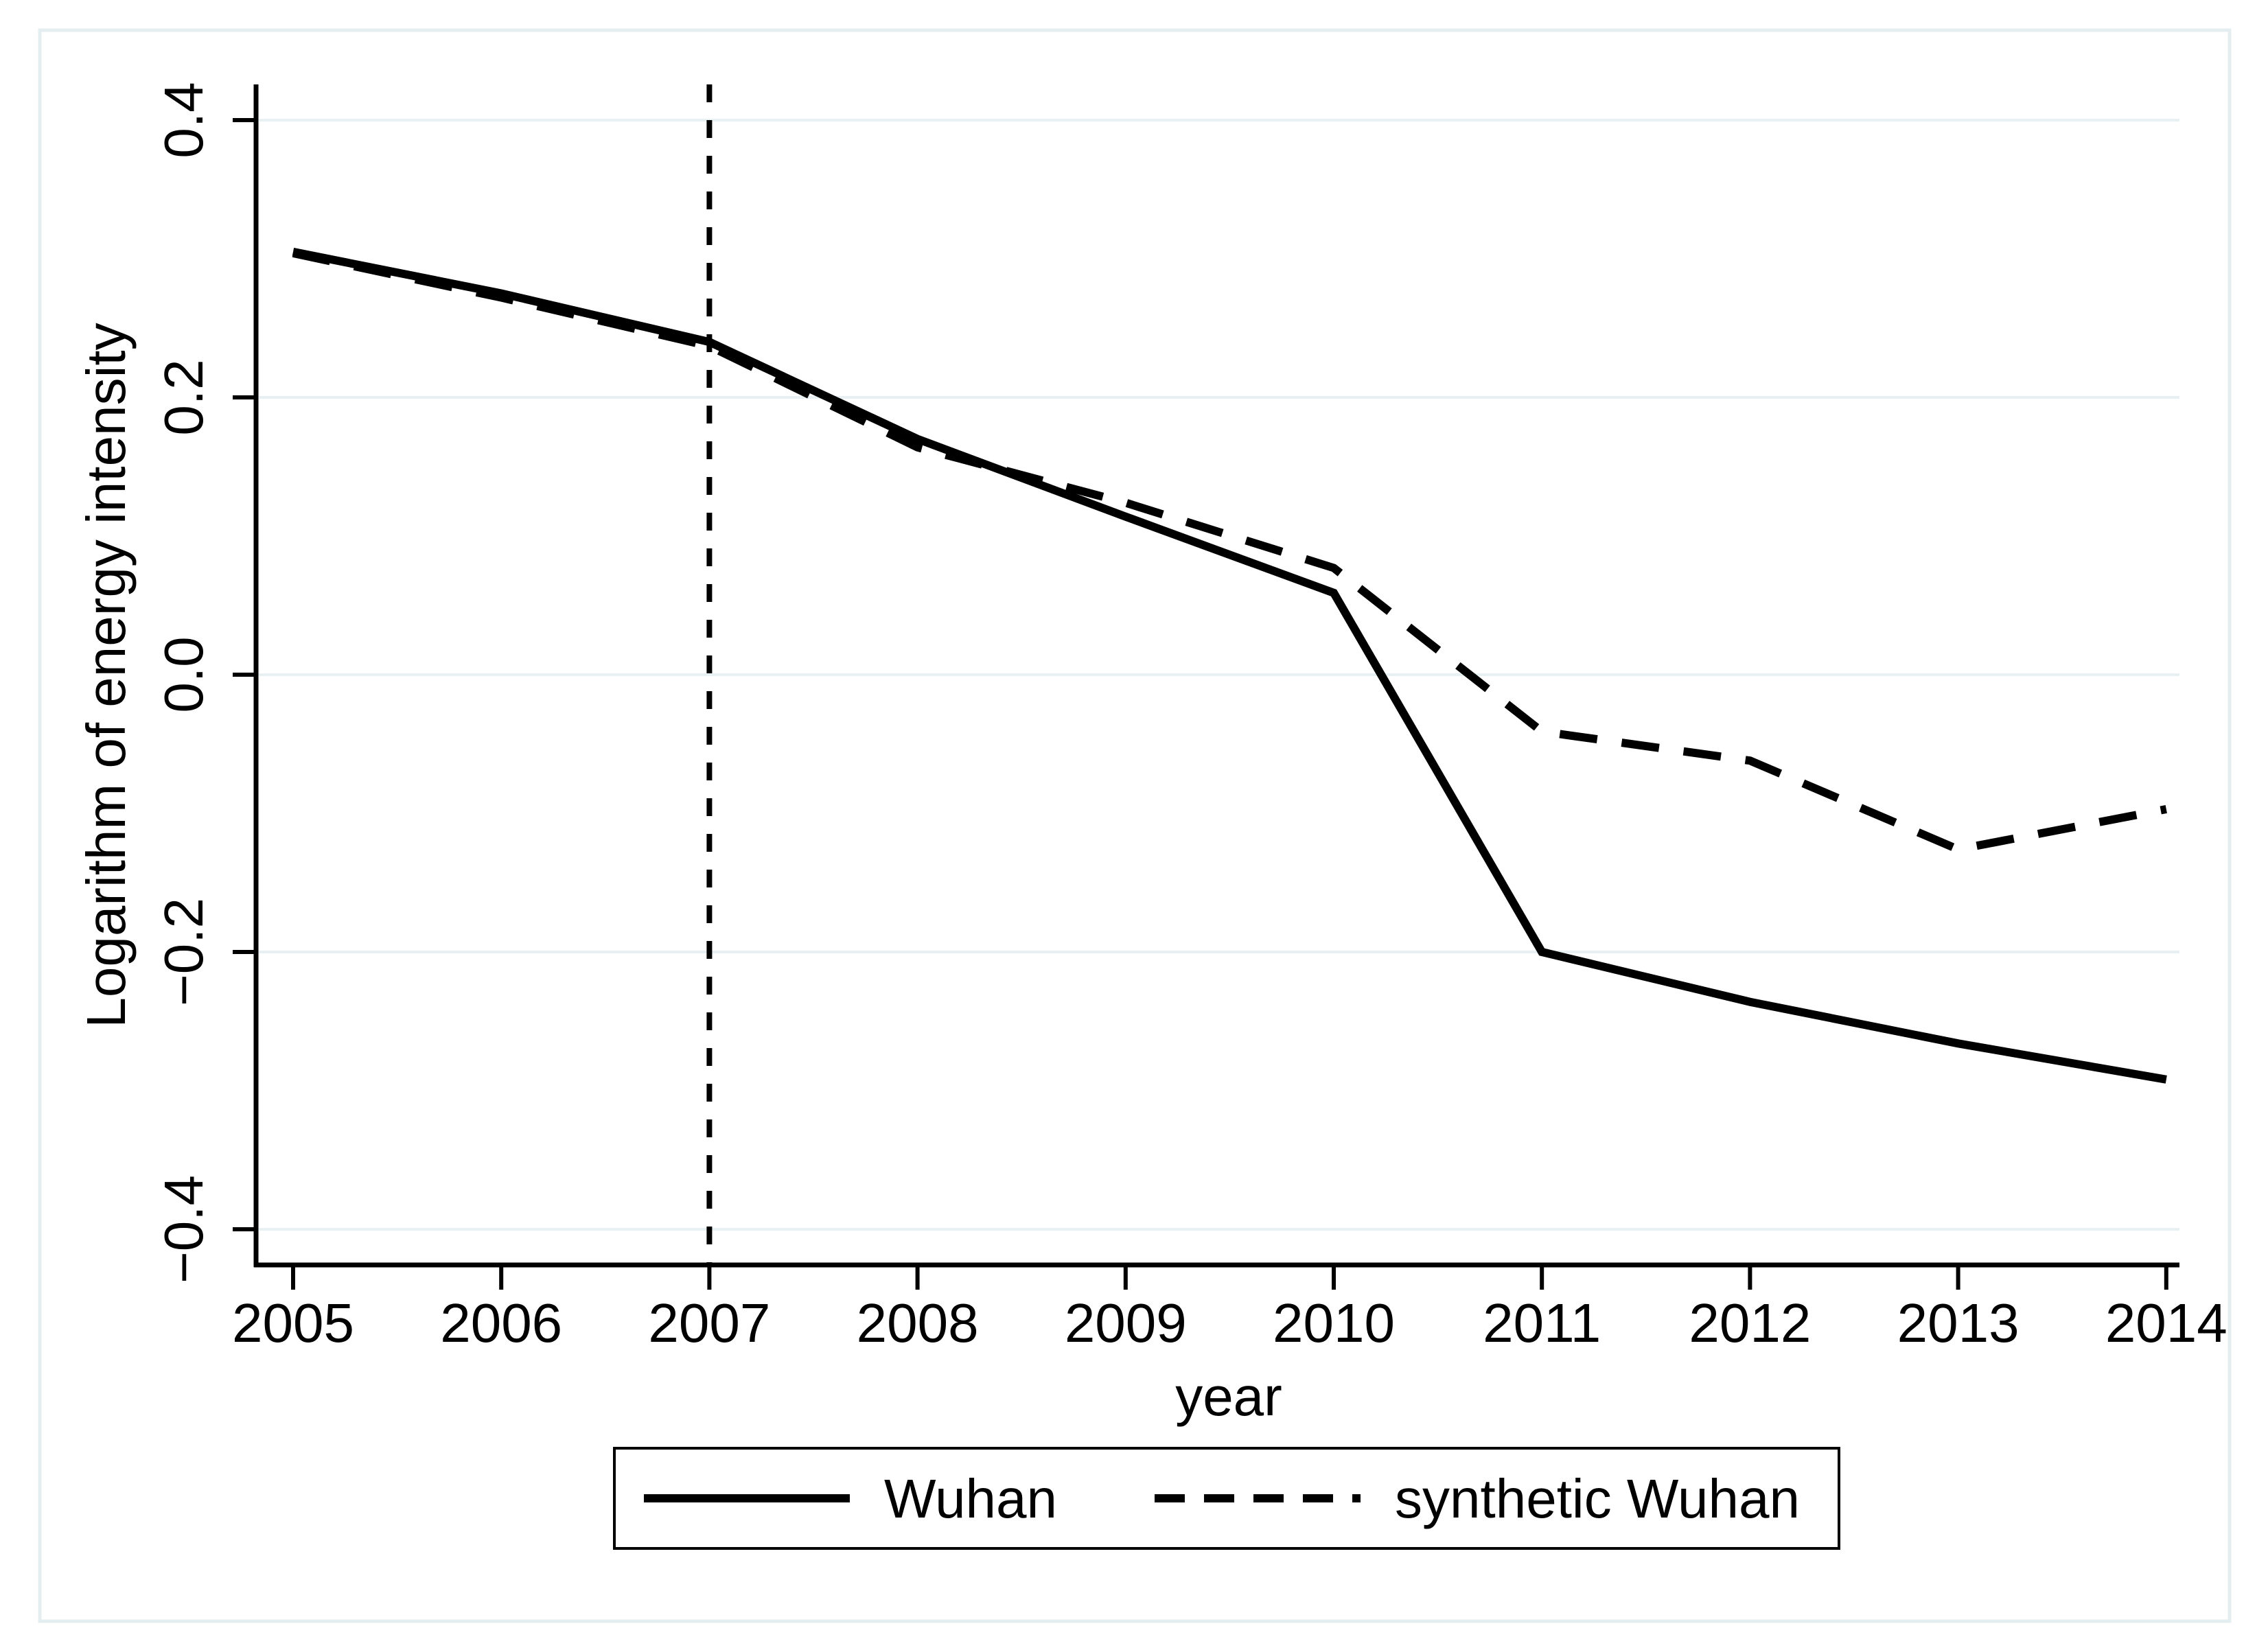  What do you see at coordinates (106, 675) in the screenshot?
I see `y-axis-title: Logarithm of energy intensity` at bounding box center [106, 675].